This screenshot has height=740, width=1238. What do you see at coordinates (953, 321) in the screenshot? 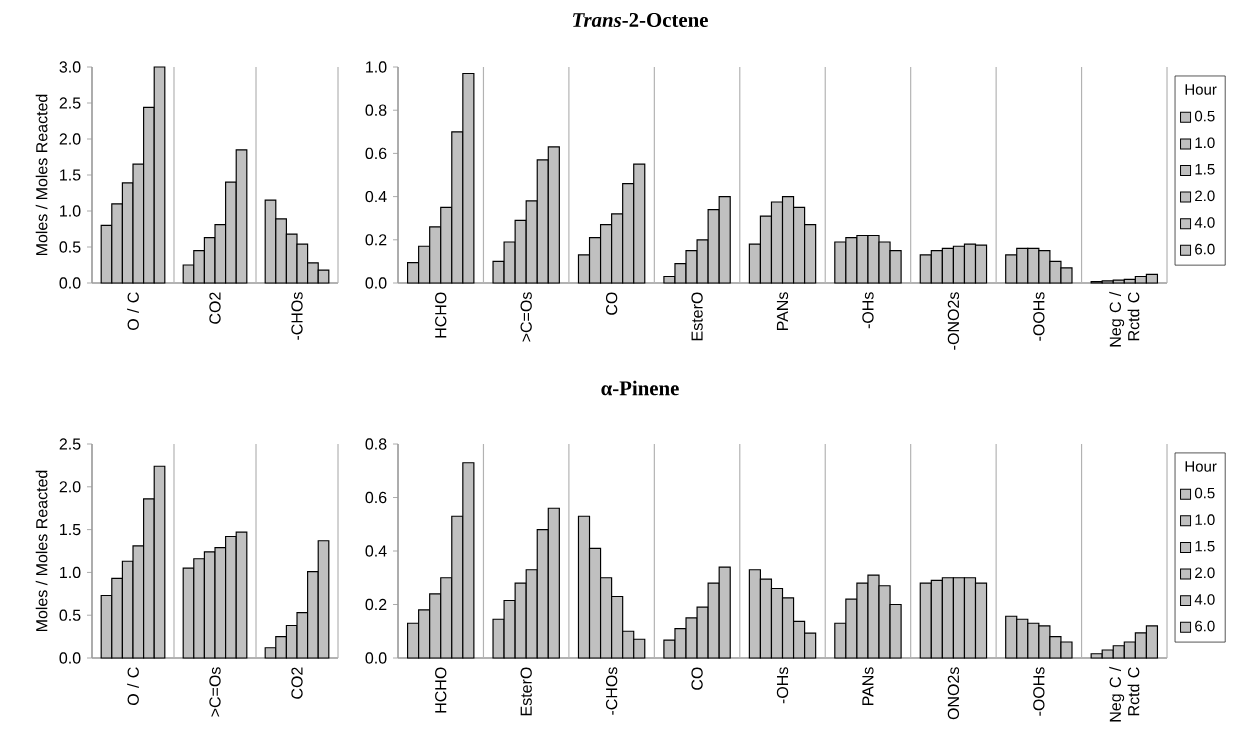
I see `x-tick-label: -ONO2s` at bounding box center [953, 321].